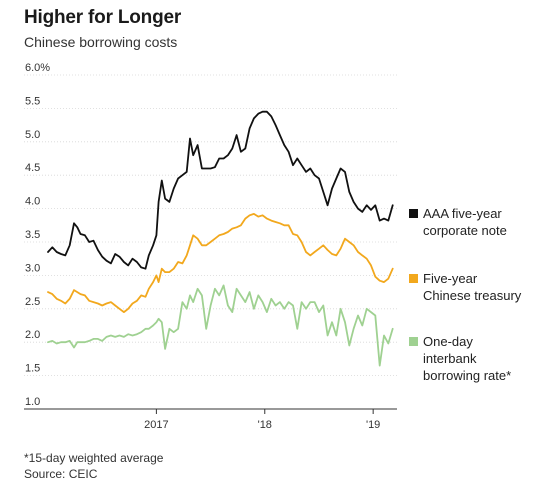 This screenshot has height=491, width=540. Describe the element at coordinates (37, 68) in the screenshot. I see `y-tick-label: 6.0%` at that location.